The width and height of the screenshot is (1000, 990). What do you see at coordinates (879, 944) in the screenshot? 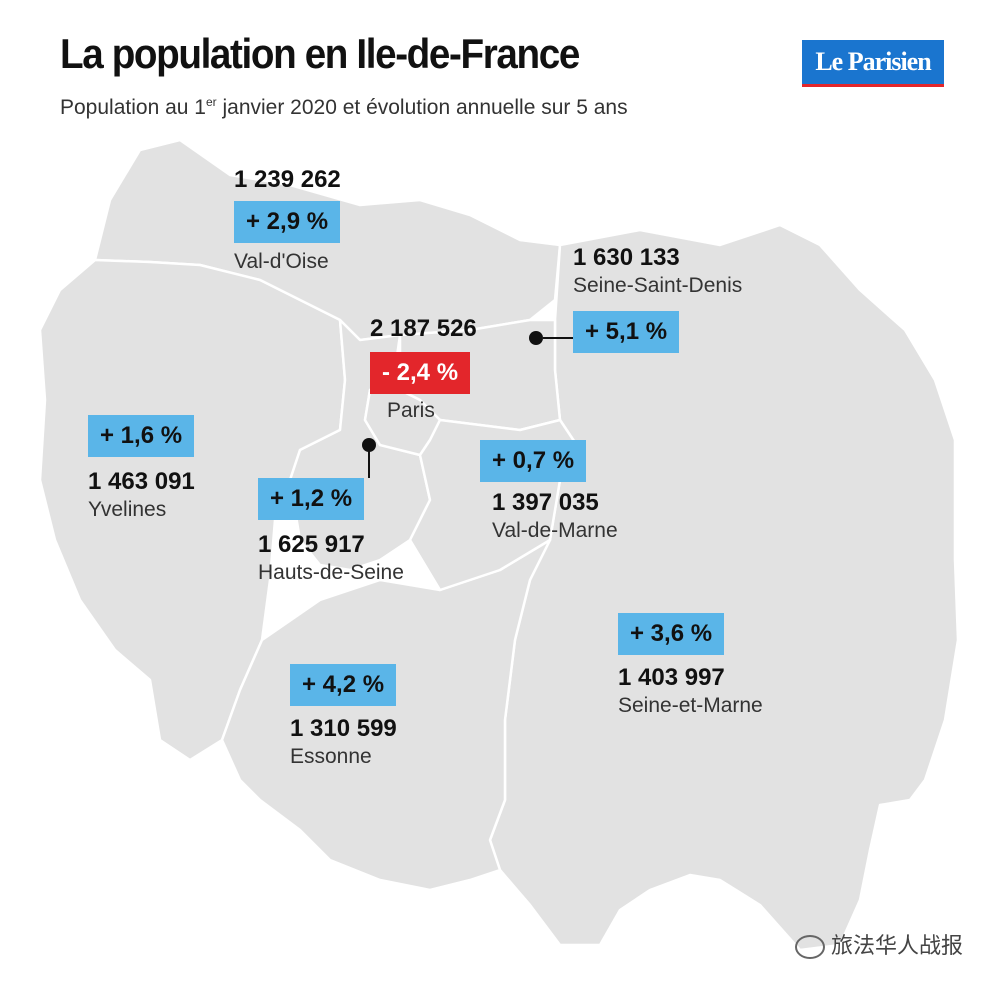
I see `watermark: 旅法华人战报` at bounding box center [879, 944].